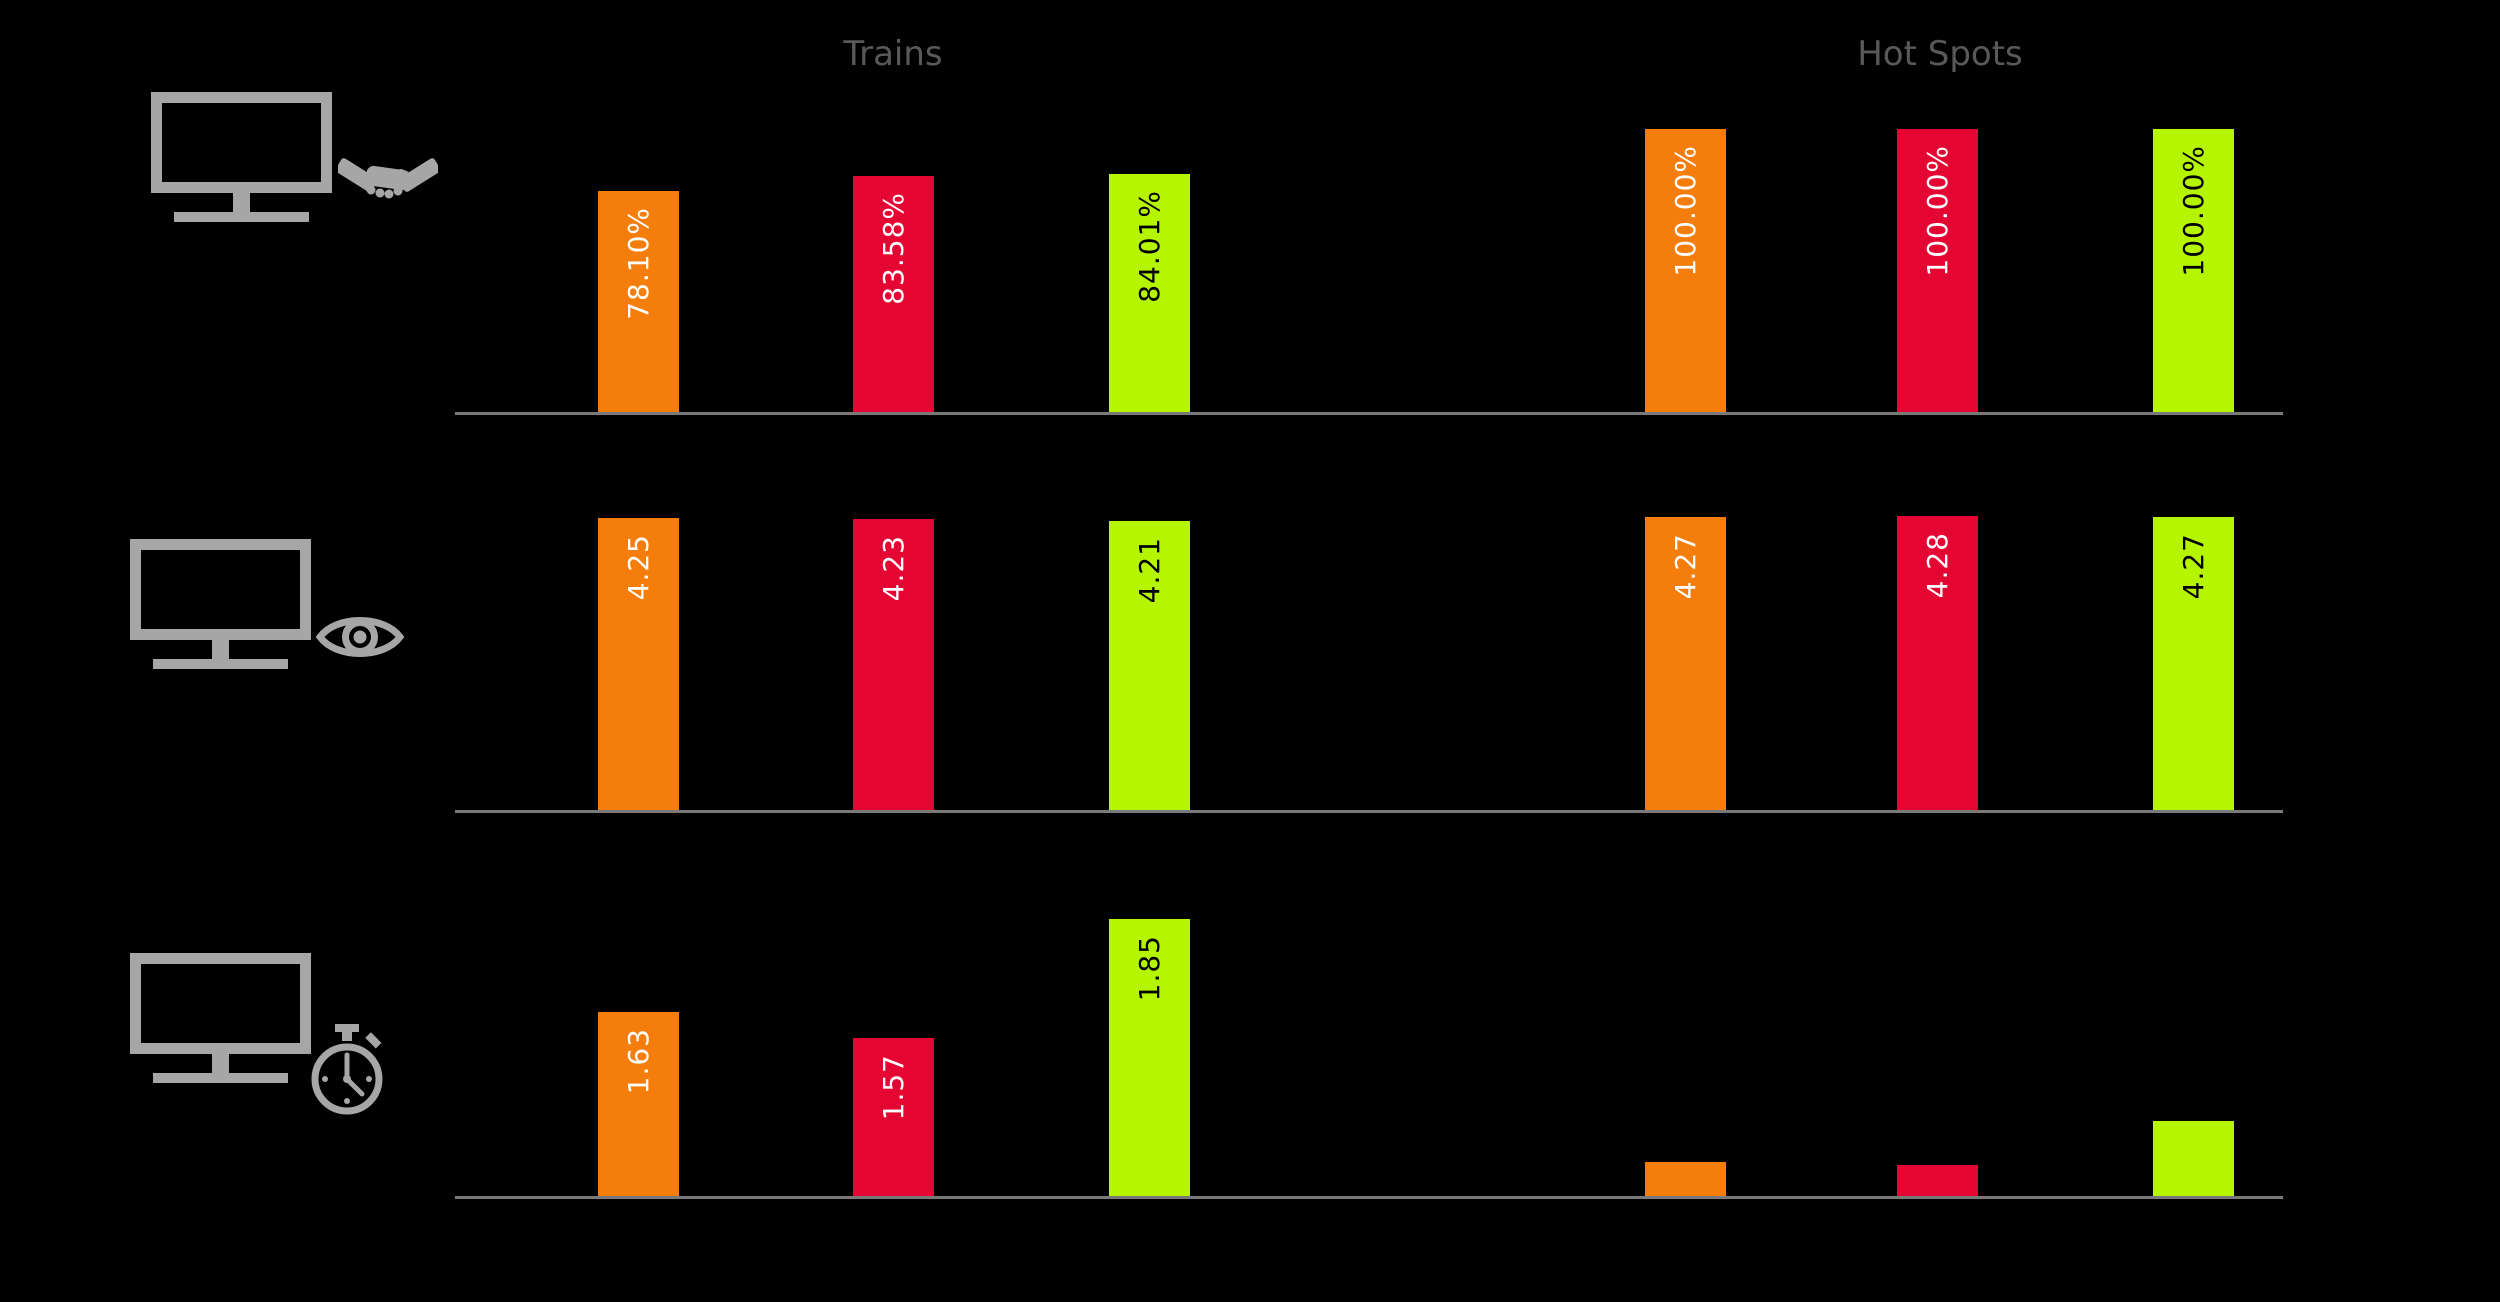 The image size is (2500, 1302). What do you see at coordinates (1940, 54) in the screenshot?
I see `column-title-hot-spots: Hot Spots` at bounding box center [1940, 54].